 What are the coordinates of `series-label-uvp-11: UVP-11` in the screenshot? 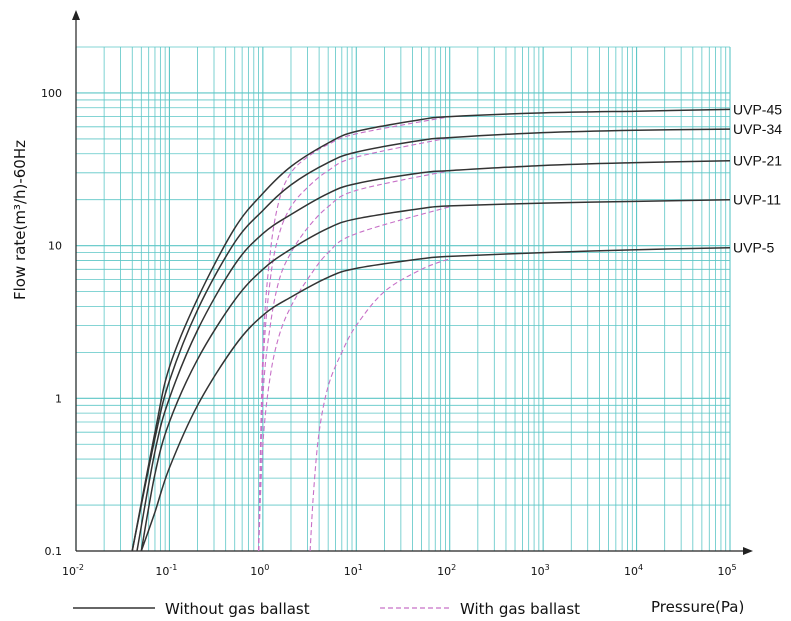 It's located at (757, 200).